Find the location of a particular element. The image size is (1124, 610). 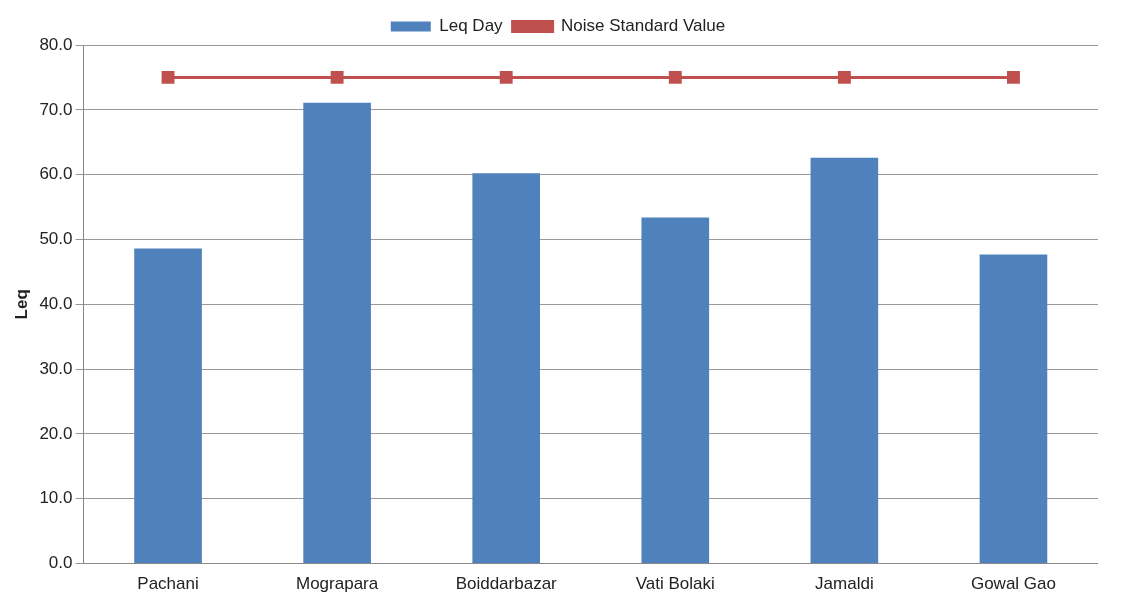

y-tick-label: 30.0 is located at coordinates (56, 368).